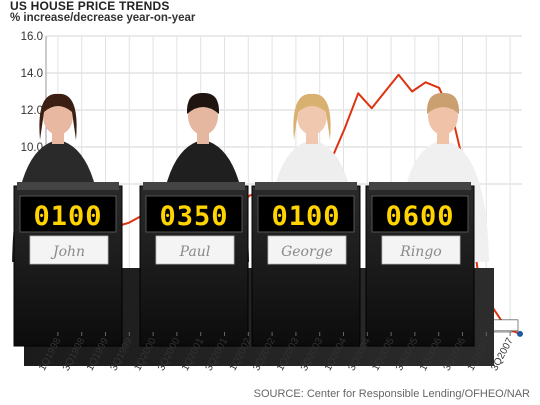 The image size is (540, 405). I want to click on name-card-label: George, so click(307, 252).